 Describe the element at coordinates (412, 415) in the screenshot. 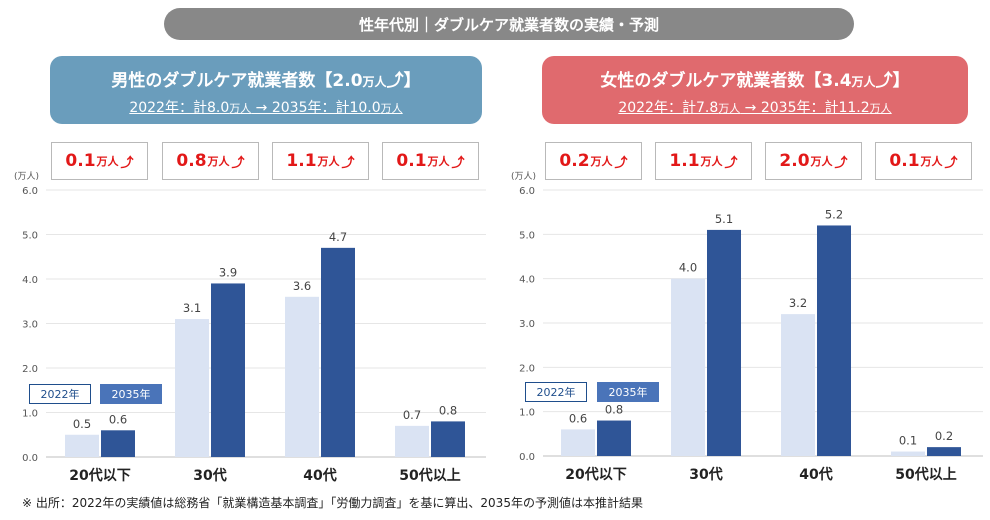

I see `data-label: 0.7` at that location.